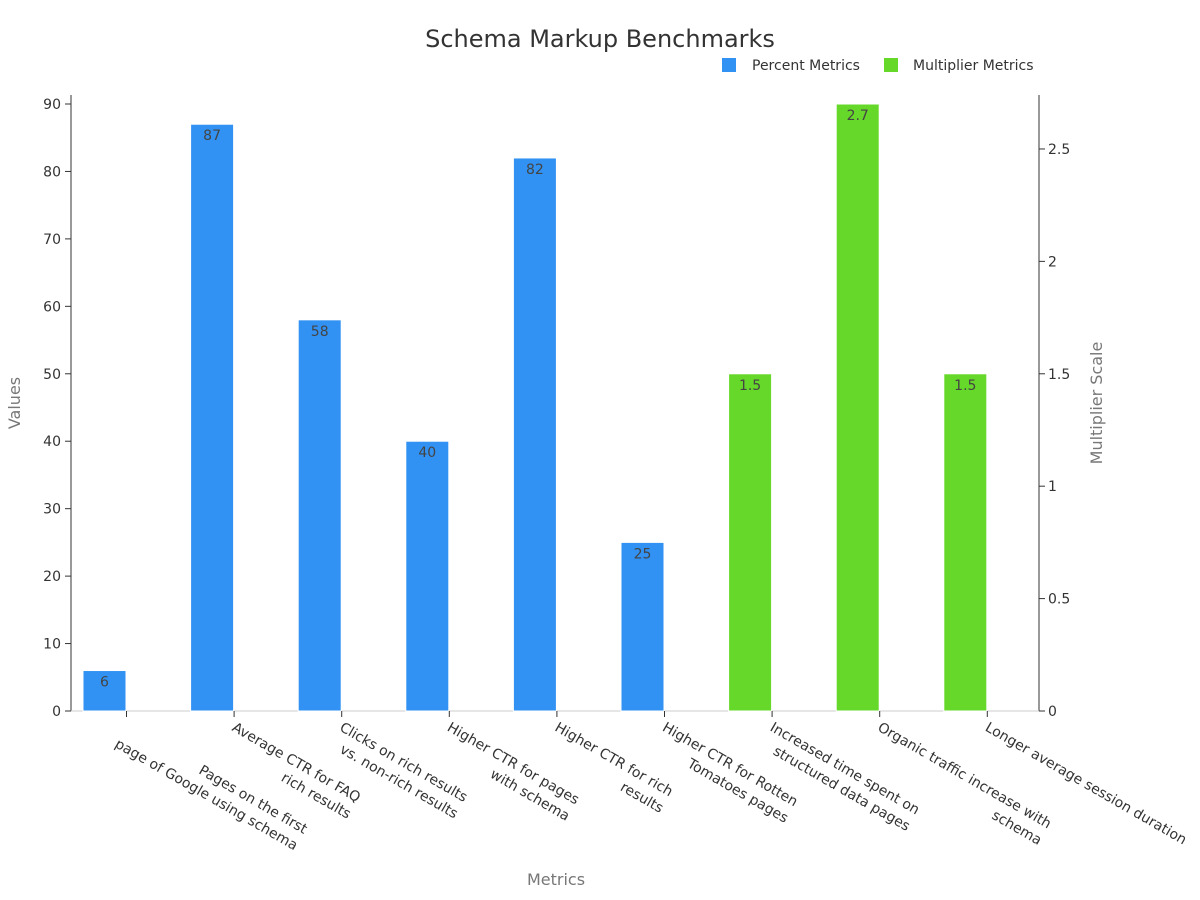 The width and height of the screenshot is (1200, 900). What do you see at coordinates (556, 879) in the screenshot?
I see `x-axis-title: Metrics` at bounding box center [556, 879].